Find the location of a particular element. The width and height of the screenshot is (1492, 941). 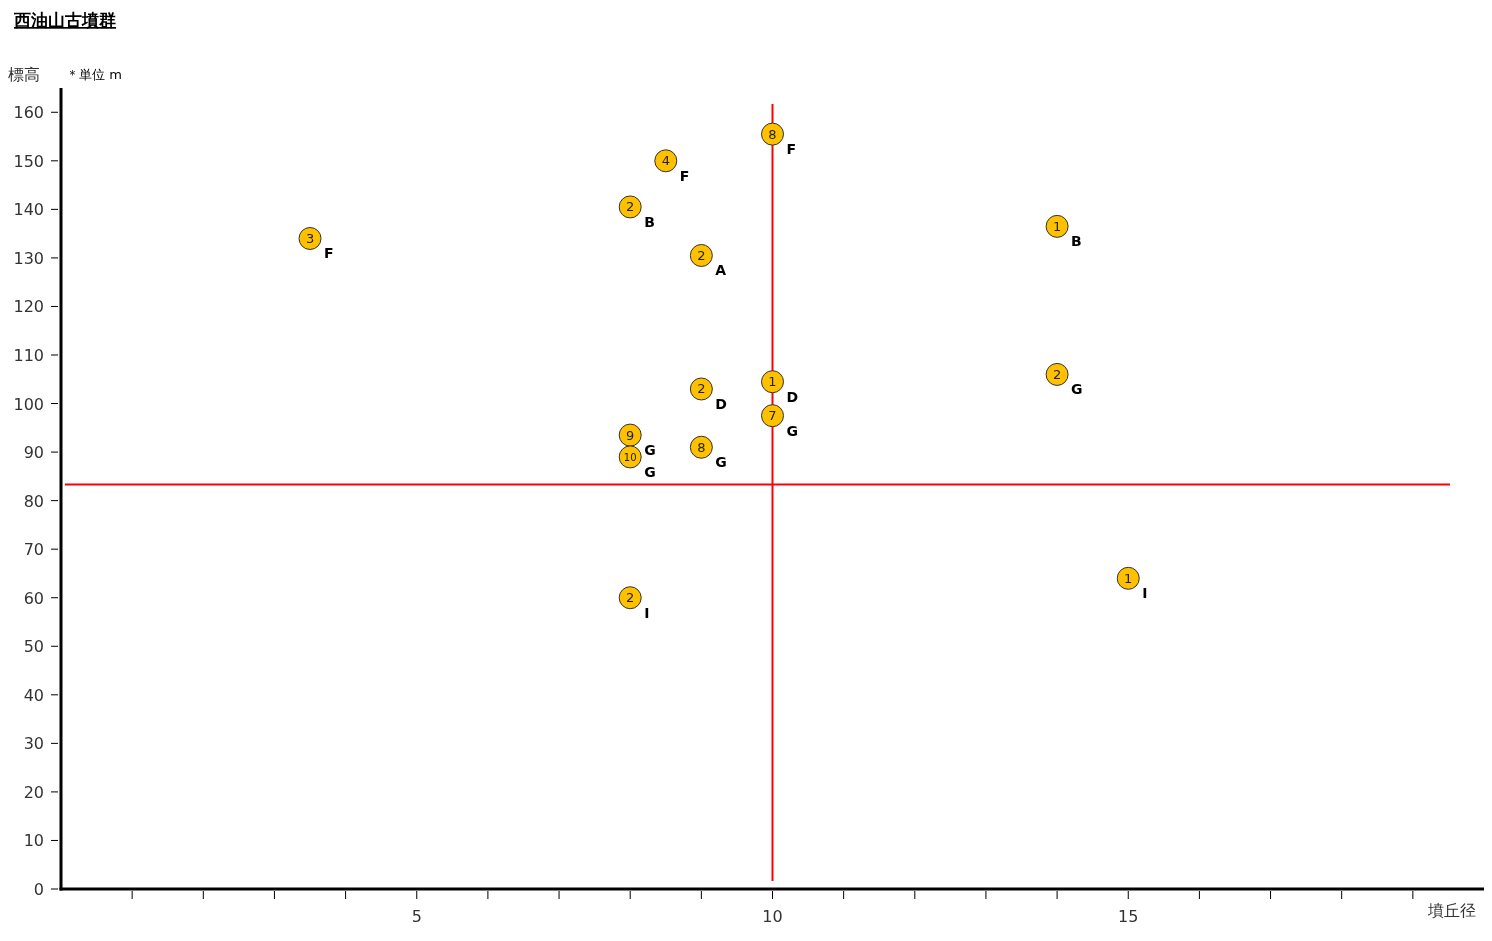

y-axis-title: 標高 is located at coordinates (24, 74).